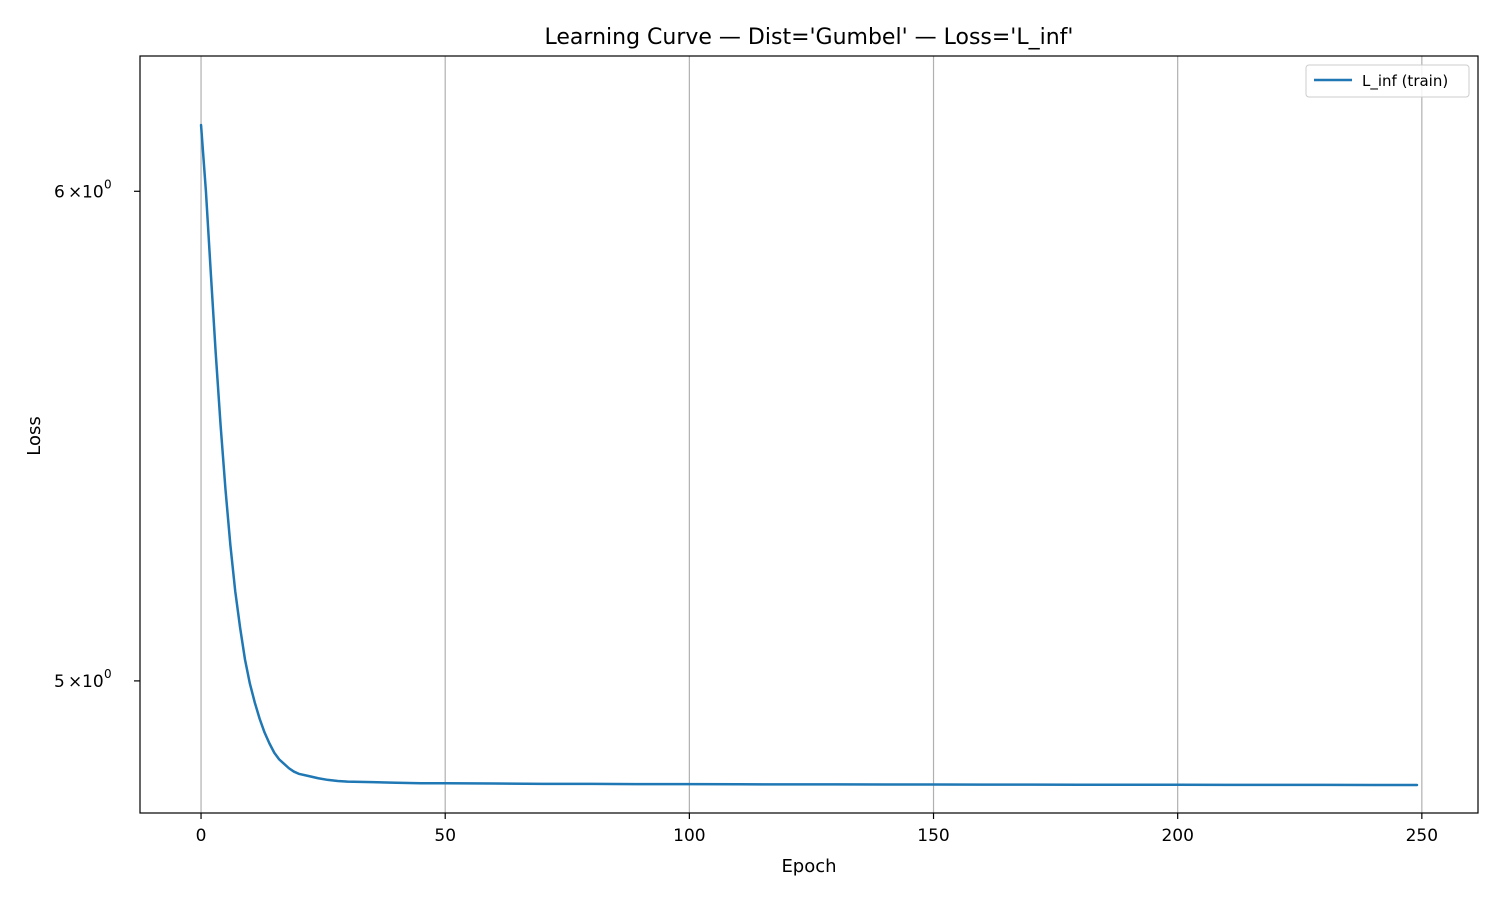 The height and width of the screenshot is (905, 1500). I want to click on y-axis-ticks: 6 × 10 05 × 10 0, so click(97, 434).